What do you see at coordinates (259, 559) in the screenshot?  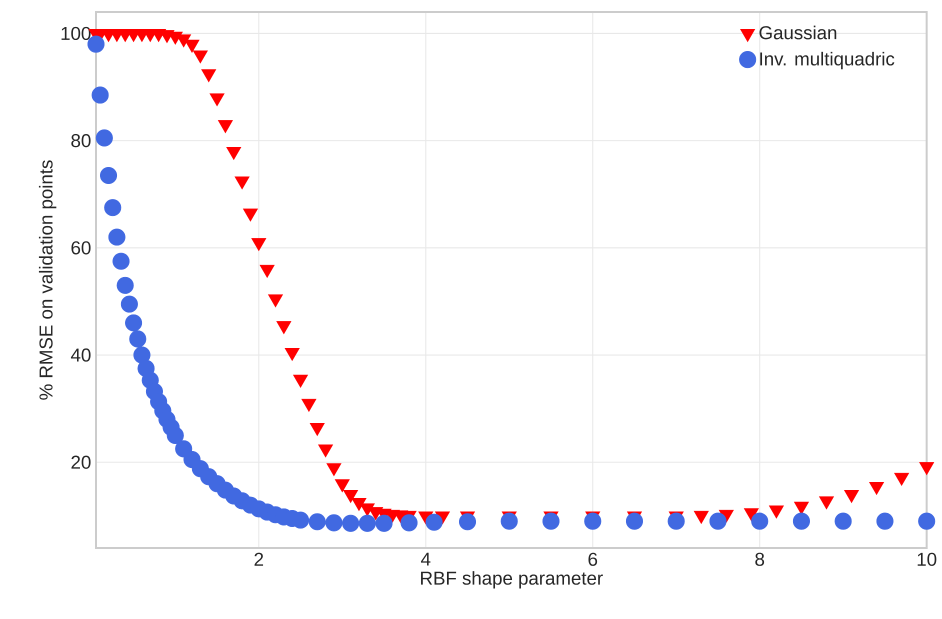 I see `x-tick-label: 2` at bounding box center [259, 559].